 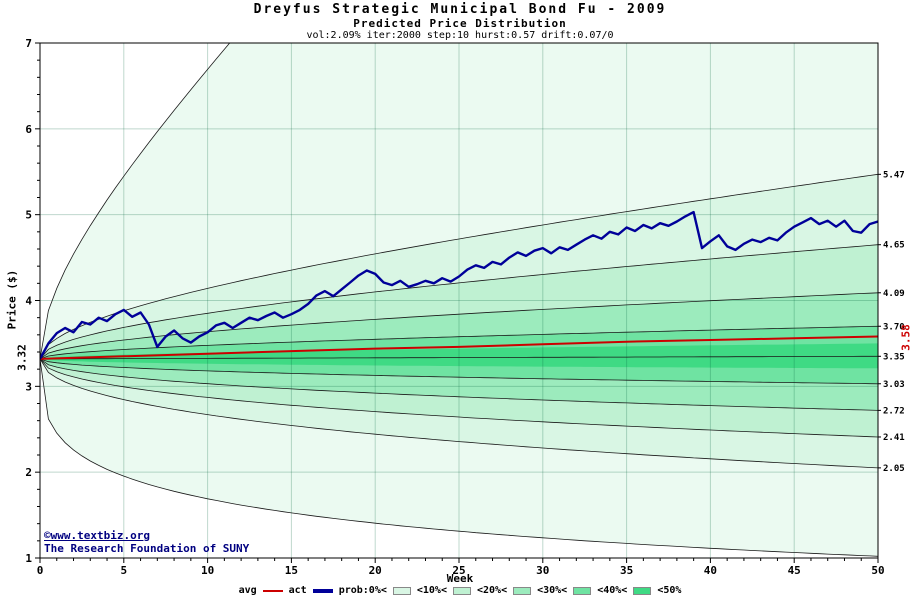 What do you see at coordinates (894, 357) in the screenshot?
I see `right-axis-label: 3.35` at bounding box center [894, 357].